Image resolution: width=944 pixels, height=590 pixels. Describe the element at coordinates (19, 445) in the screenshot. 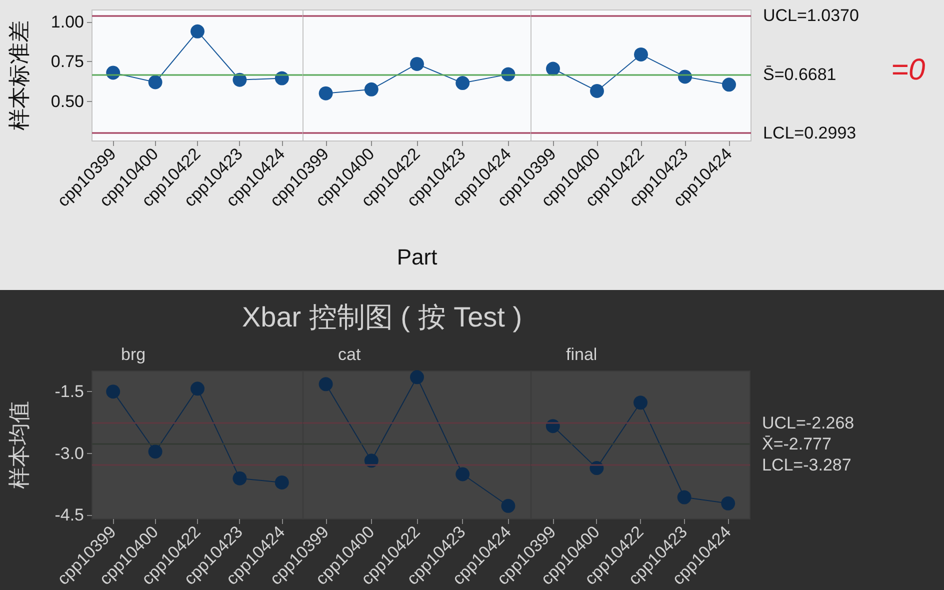

I see `y-axis-title: 样本均值` at that location.